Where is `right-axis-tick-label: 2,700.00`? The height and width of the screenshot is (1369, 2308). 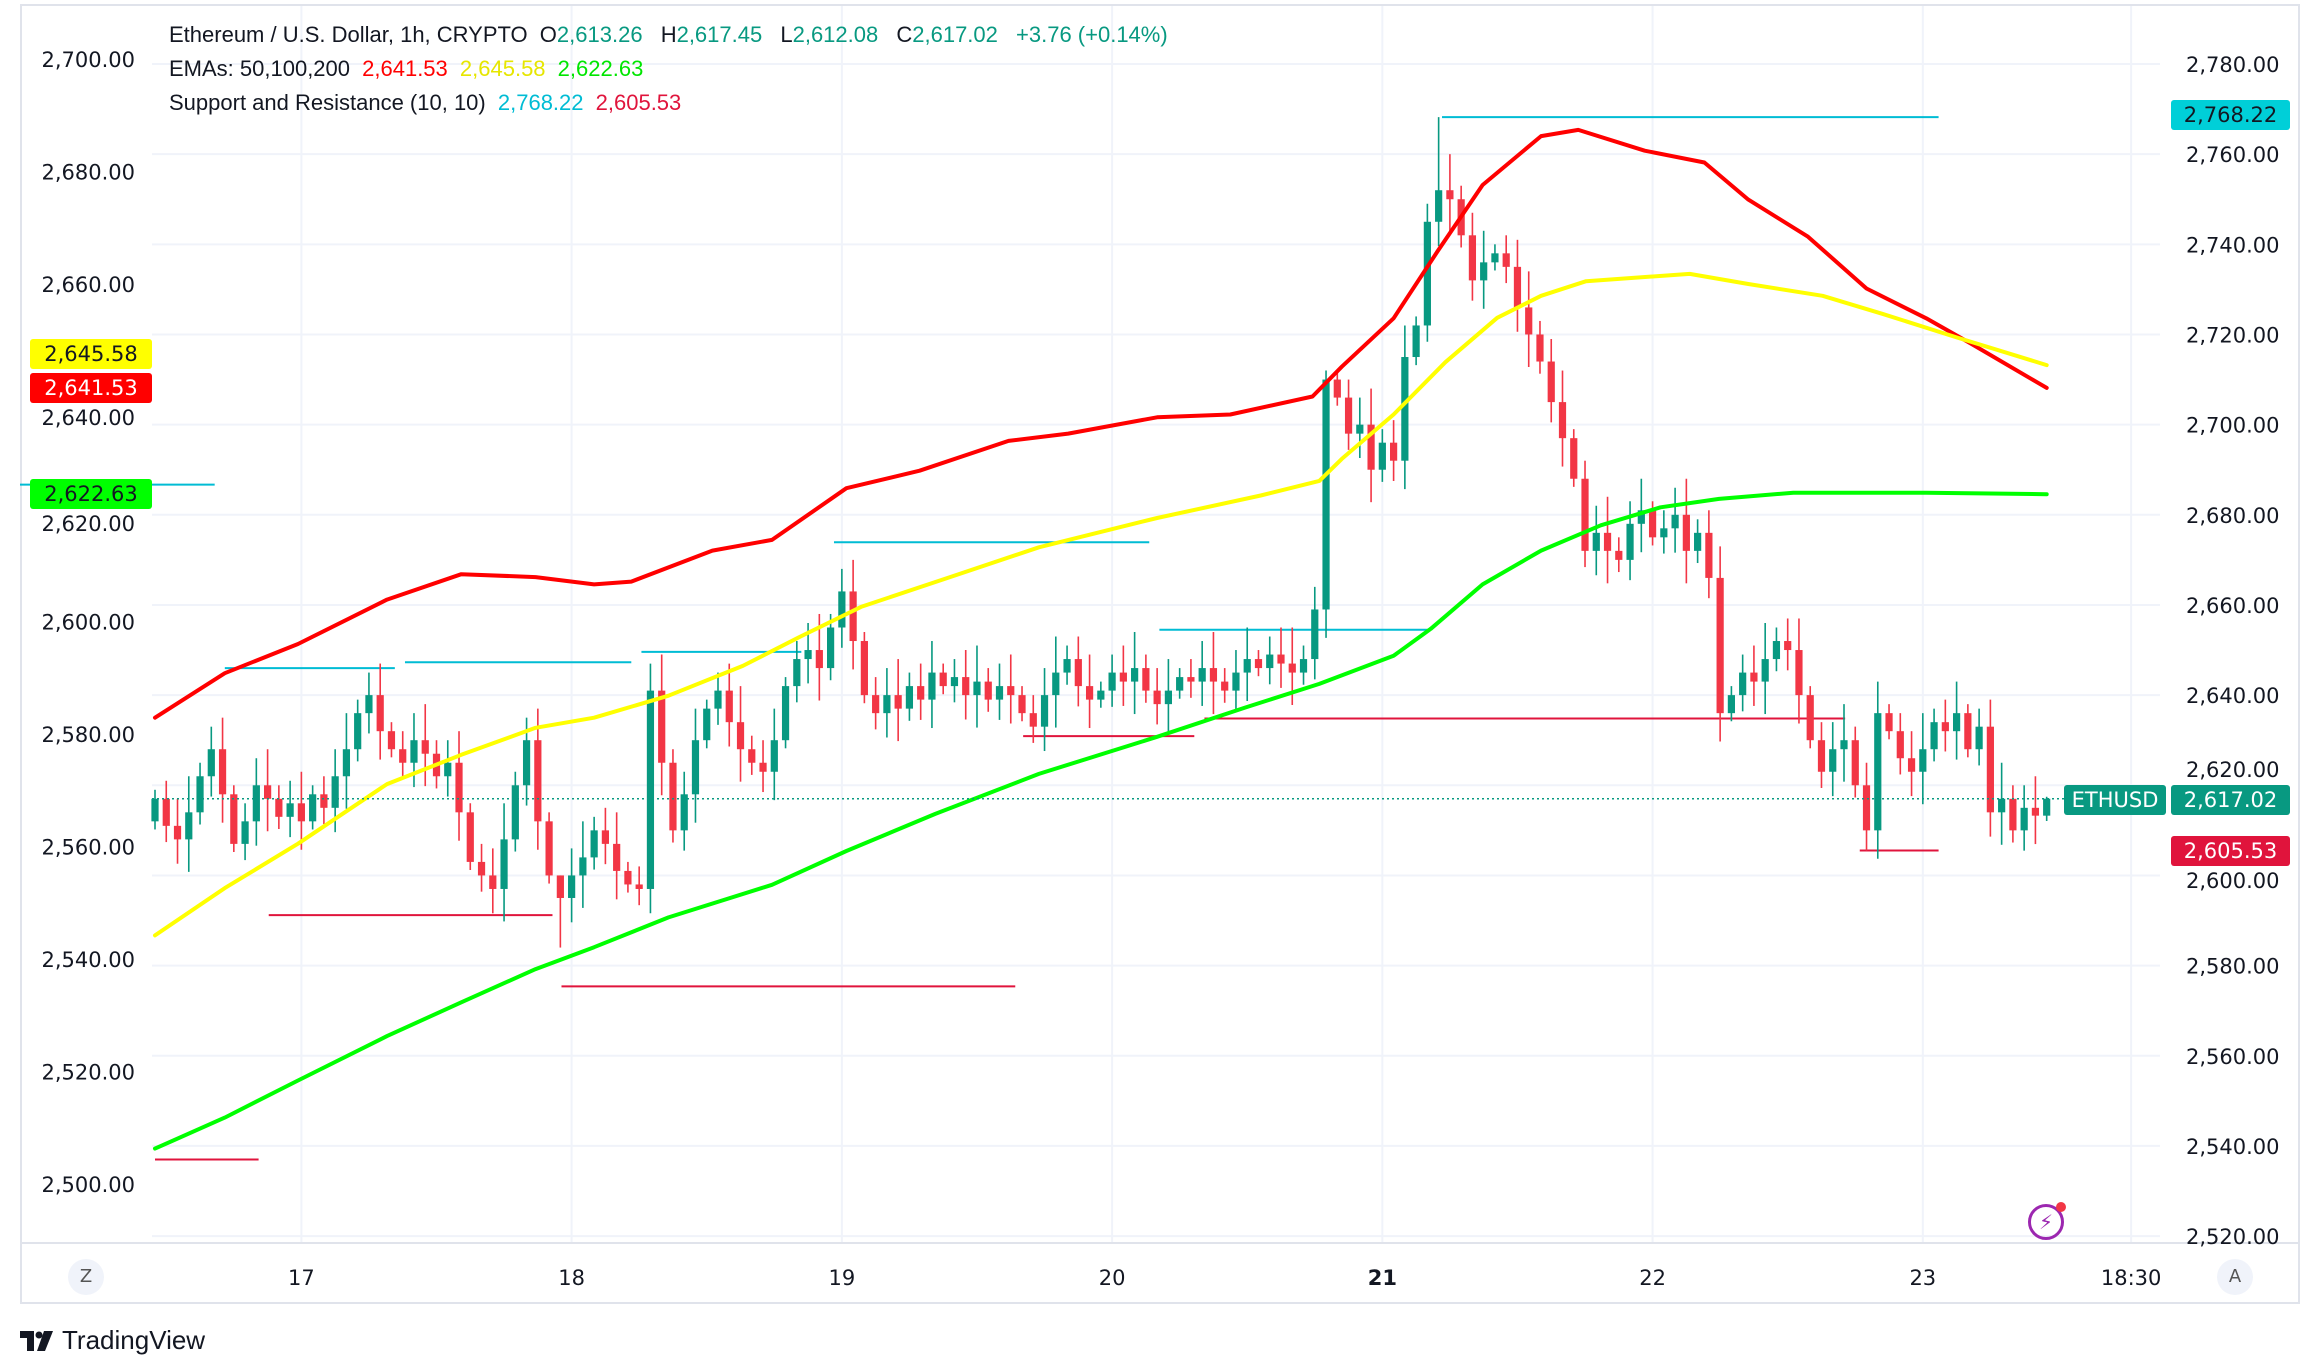
right-axis-tick-label: 2,700.00 is located at coordinates (2233, 426).